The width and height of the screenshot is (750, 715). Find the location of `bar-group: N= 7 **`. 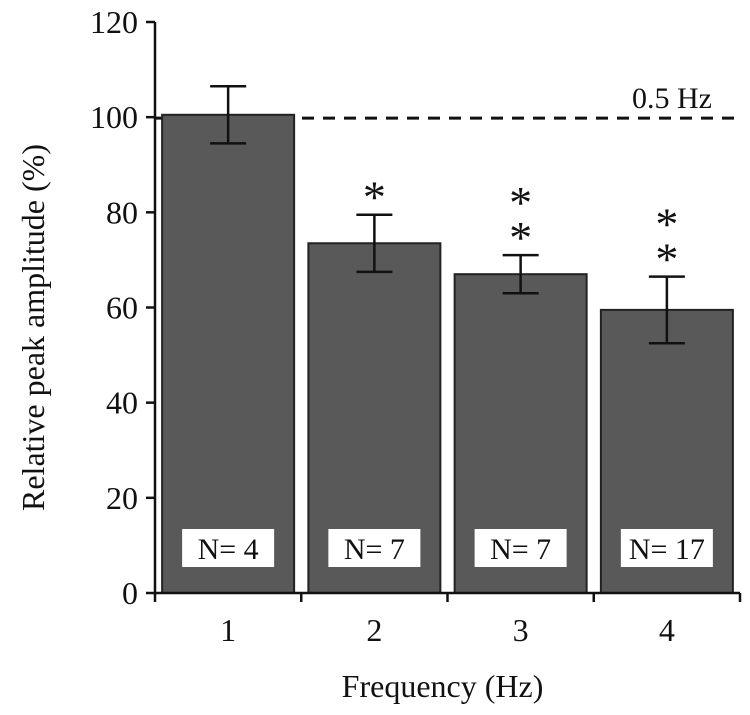

bar-group: N= 7 ** is located at coordinates (520, 385).